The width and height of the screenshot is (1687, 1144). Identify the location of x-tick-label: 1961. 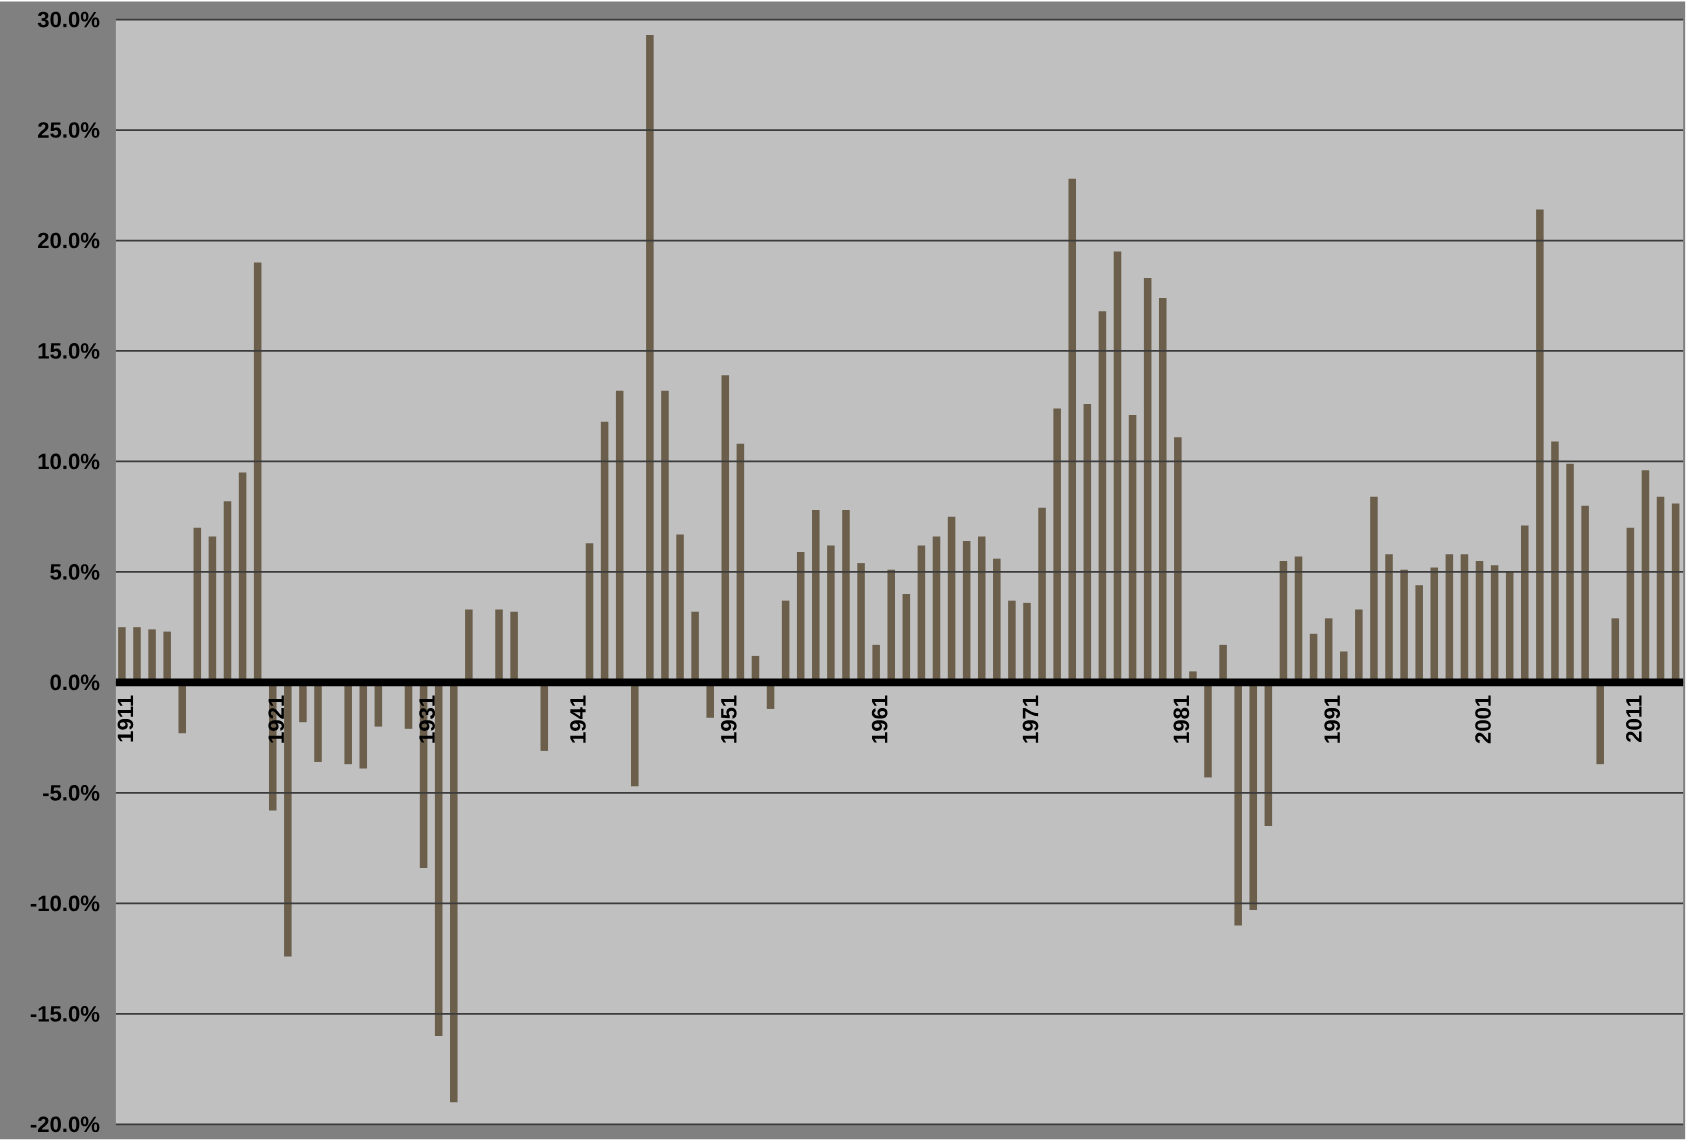
(879, 719).